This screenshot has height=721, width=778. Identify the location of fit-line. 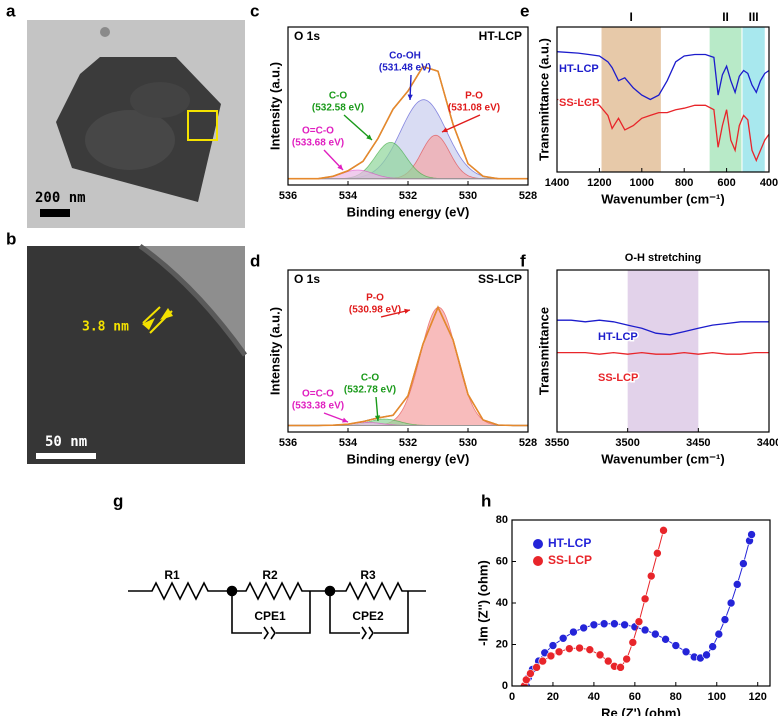
(408, 122).